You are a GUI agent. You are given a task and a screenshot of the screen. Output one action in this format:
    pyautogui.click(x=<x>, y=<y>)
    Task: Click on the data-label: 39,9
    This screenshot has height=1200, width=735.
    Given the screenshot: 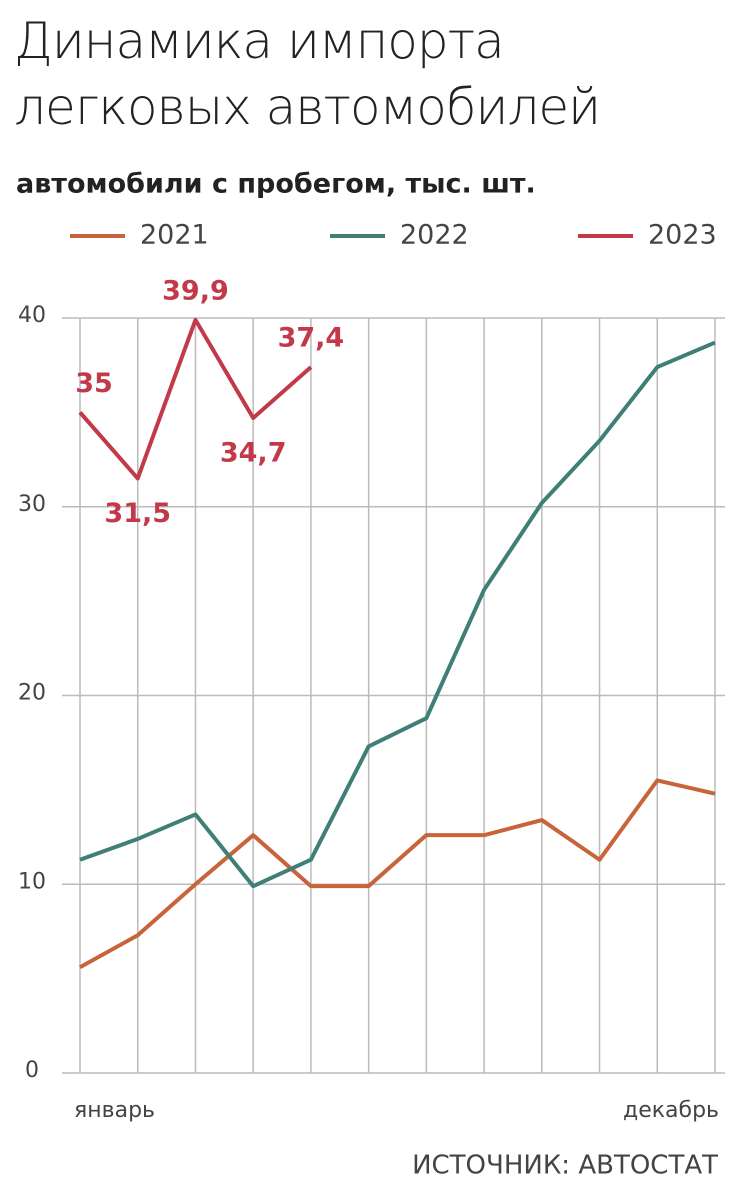 What is the action you would take?
    pyautogui.click(x=195, y=290)
    